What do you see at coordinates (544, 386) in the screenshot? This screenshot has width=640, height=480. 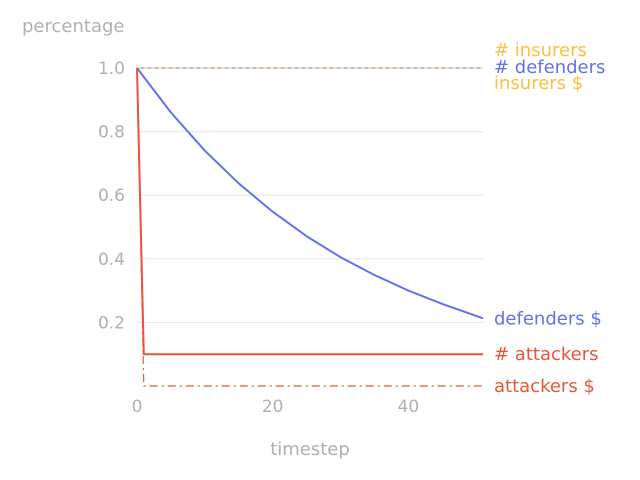 I see `series-label: attackers $` at bounding box center [544, 386].